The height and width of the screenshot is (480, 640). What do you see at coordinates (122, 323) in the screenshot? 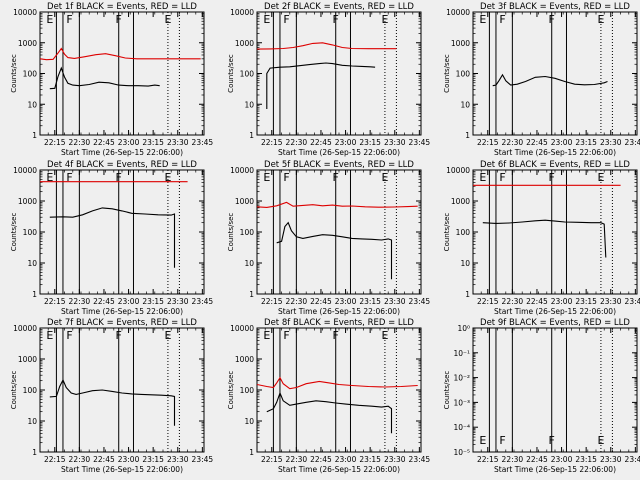
I see `chart-title: Det 7f BLACK = Events, RED = LLD` at bounding box center [122, 323].